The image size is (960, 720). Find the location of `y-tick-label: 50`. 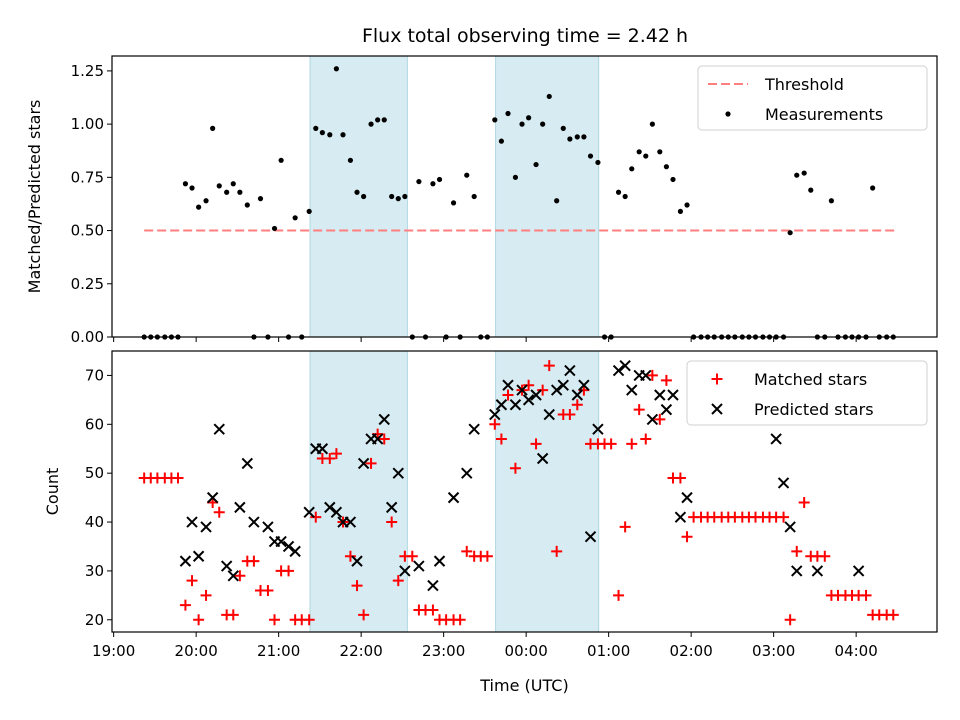

y-tick-label: 50 is located at coordinates (94, 473).